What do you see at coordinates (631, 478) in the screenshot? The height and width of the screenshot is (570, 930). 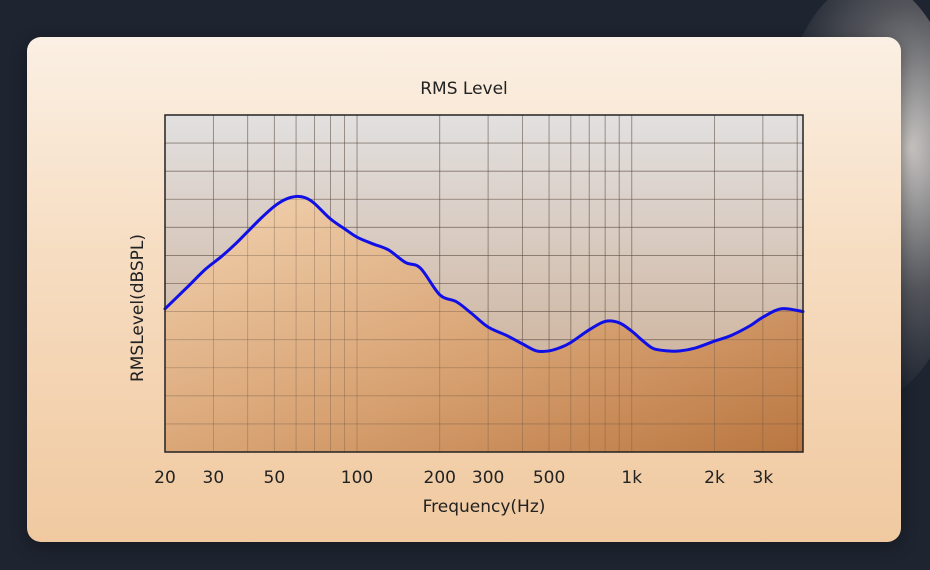 I see `x-tick-label: 1k` at bounding box center [631, 478].